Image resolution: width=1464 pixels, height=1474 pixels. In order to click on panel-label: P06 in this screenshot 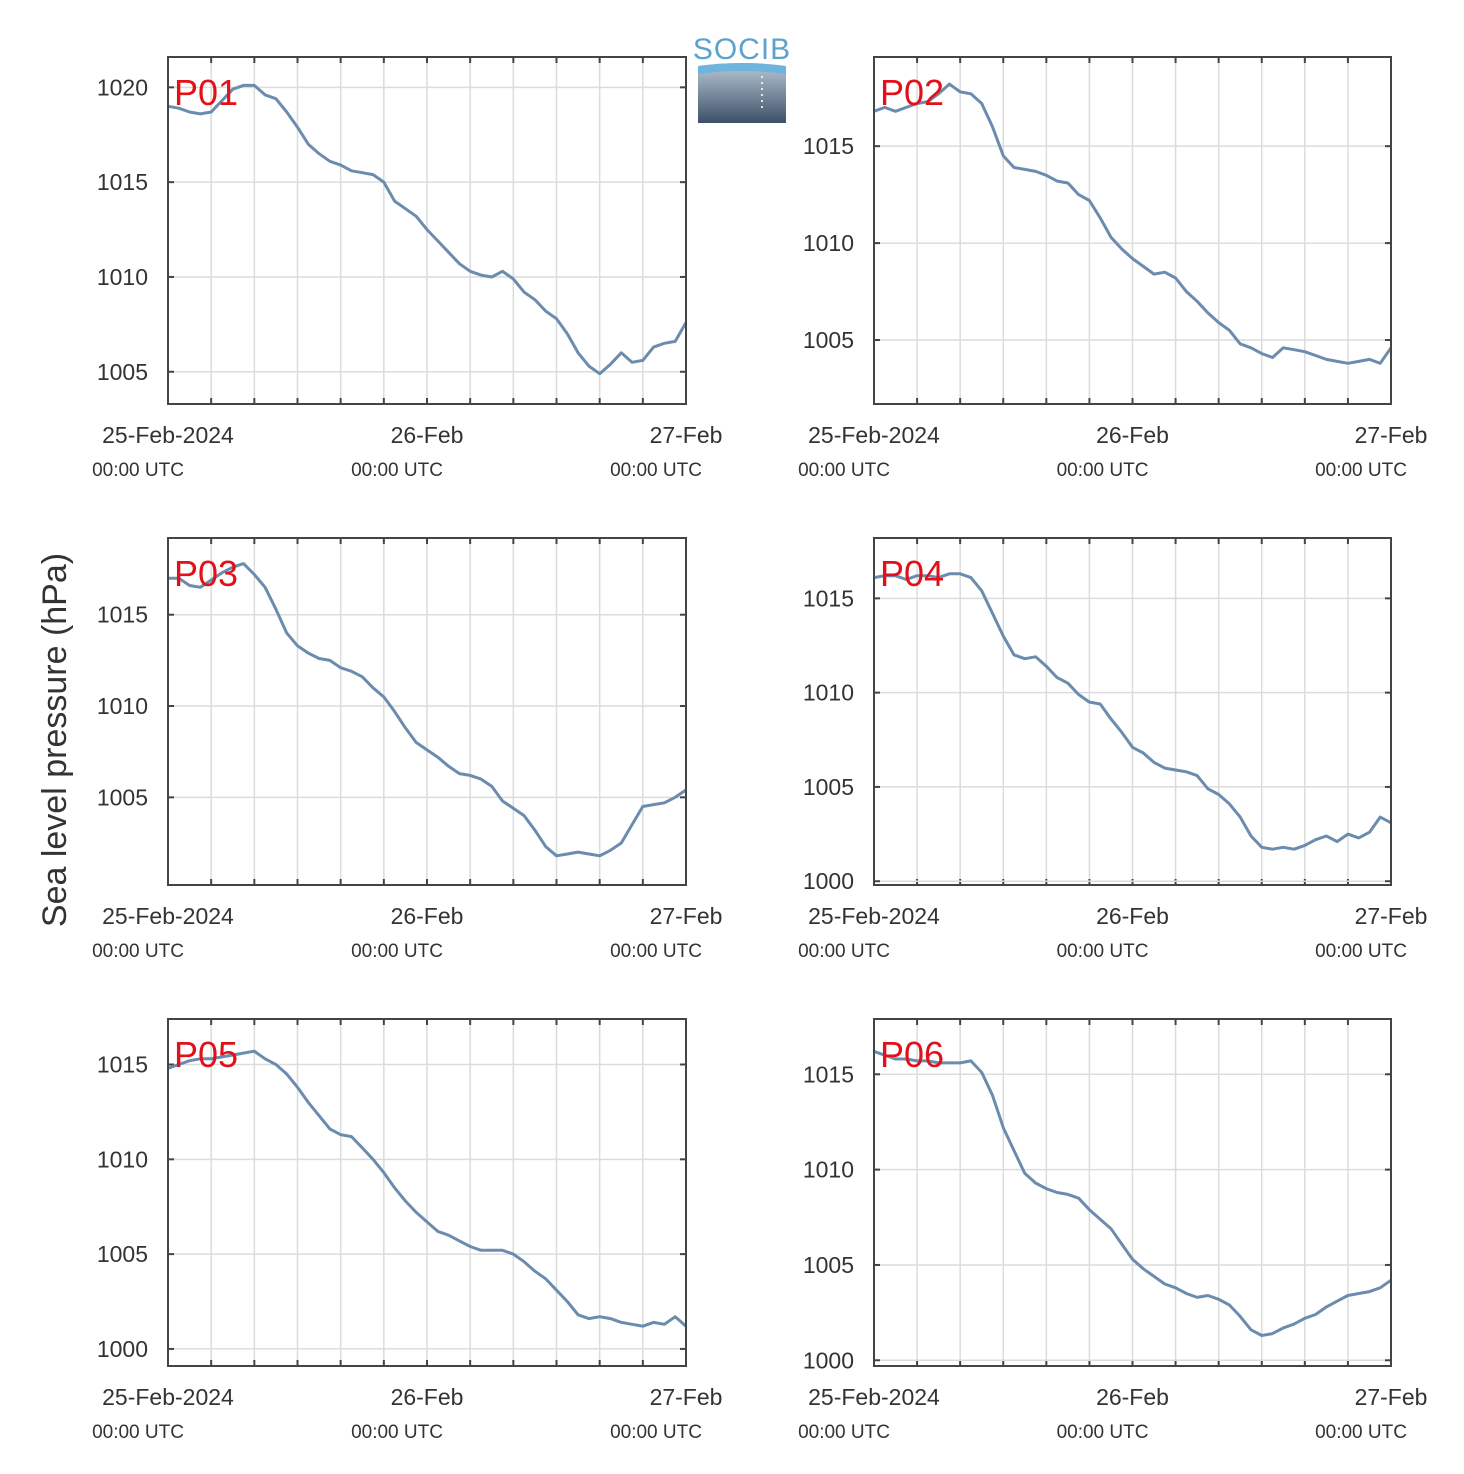, I will do `click(912, 1054)`.